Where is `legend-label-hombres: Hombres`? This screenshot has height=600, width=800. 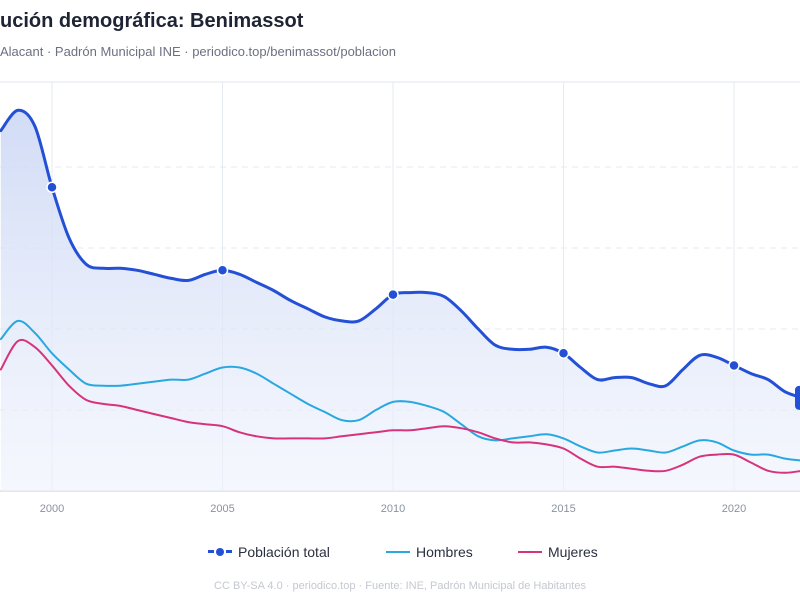
legend-label-hombres: Hombres is located at coordinates (444, 552).